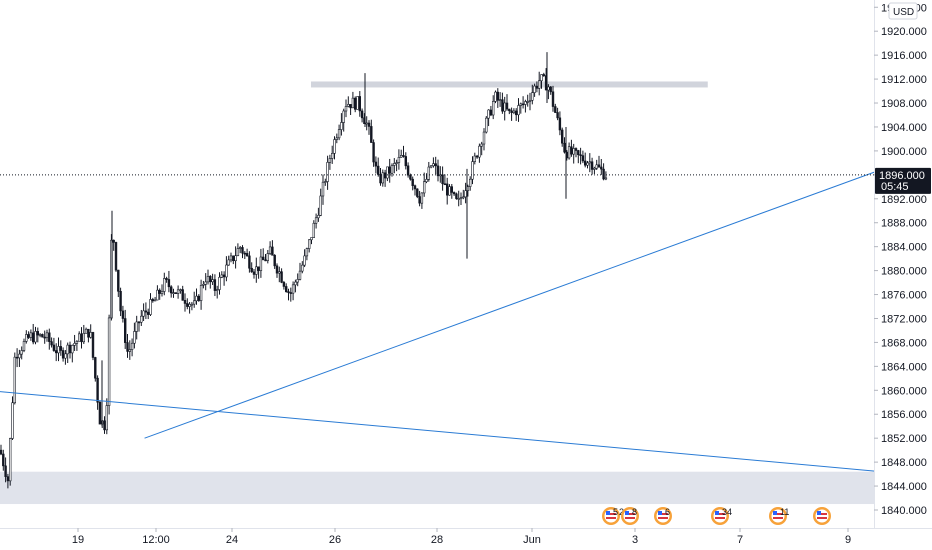 The image size is (932, 550). I want to click on time-axis: 19 12:00 24 26 28 Jun 3 7 9, so click(461, 537).